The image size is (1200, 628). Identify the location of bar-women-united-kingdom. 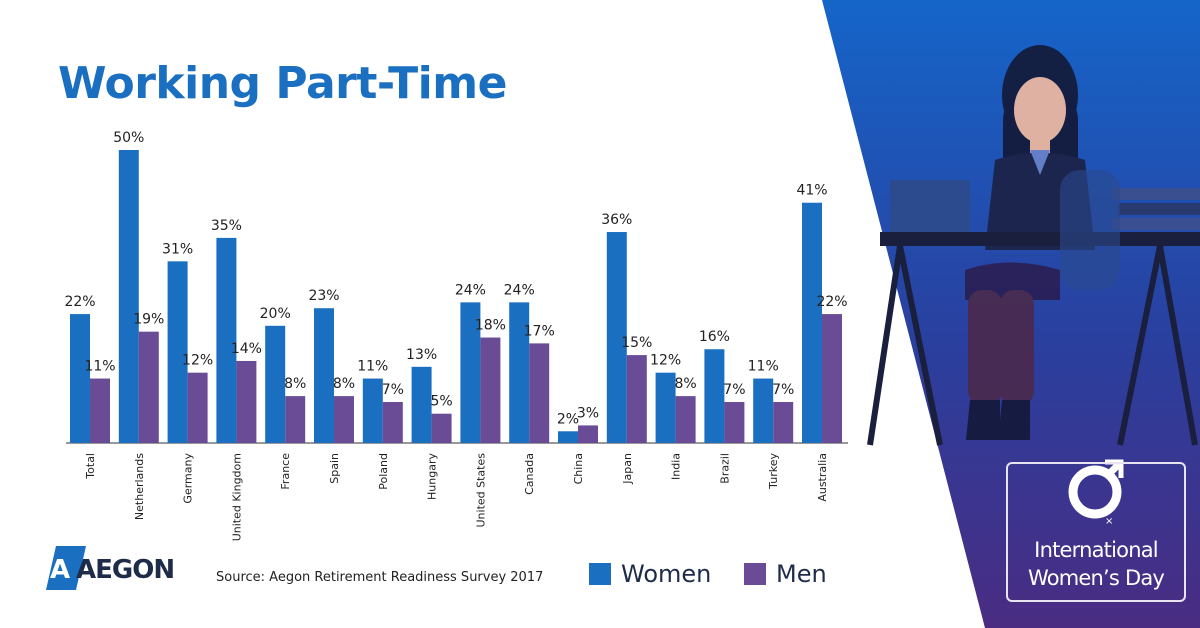
(226, 340).